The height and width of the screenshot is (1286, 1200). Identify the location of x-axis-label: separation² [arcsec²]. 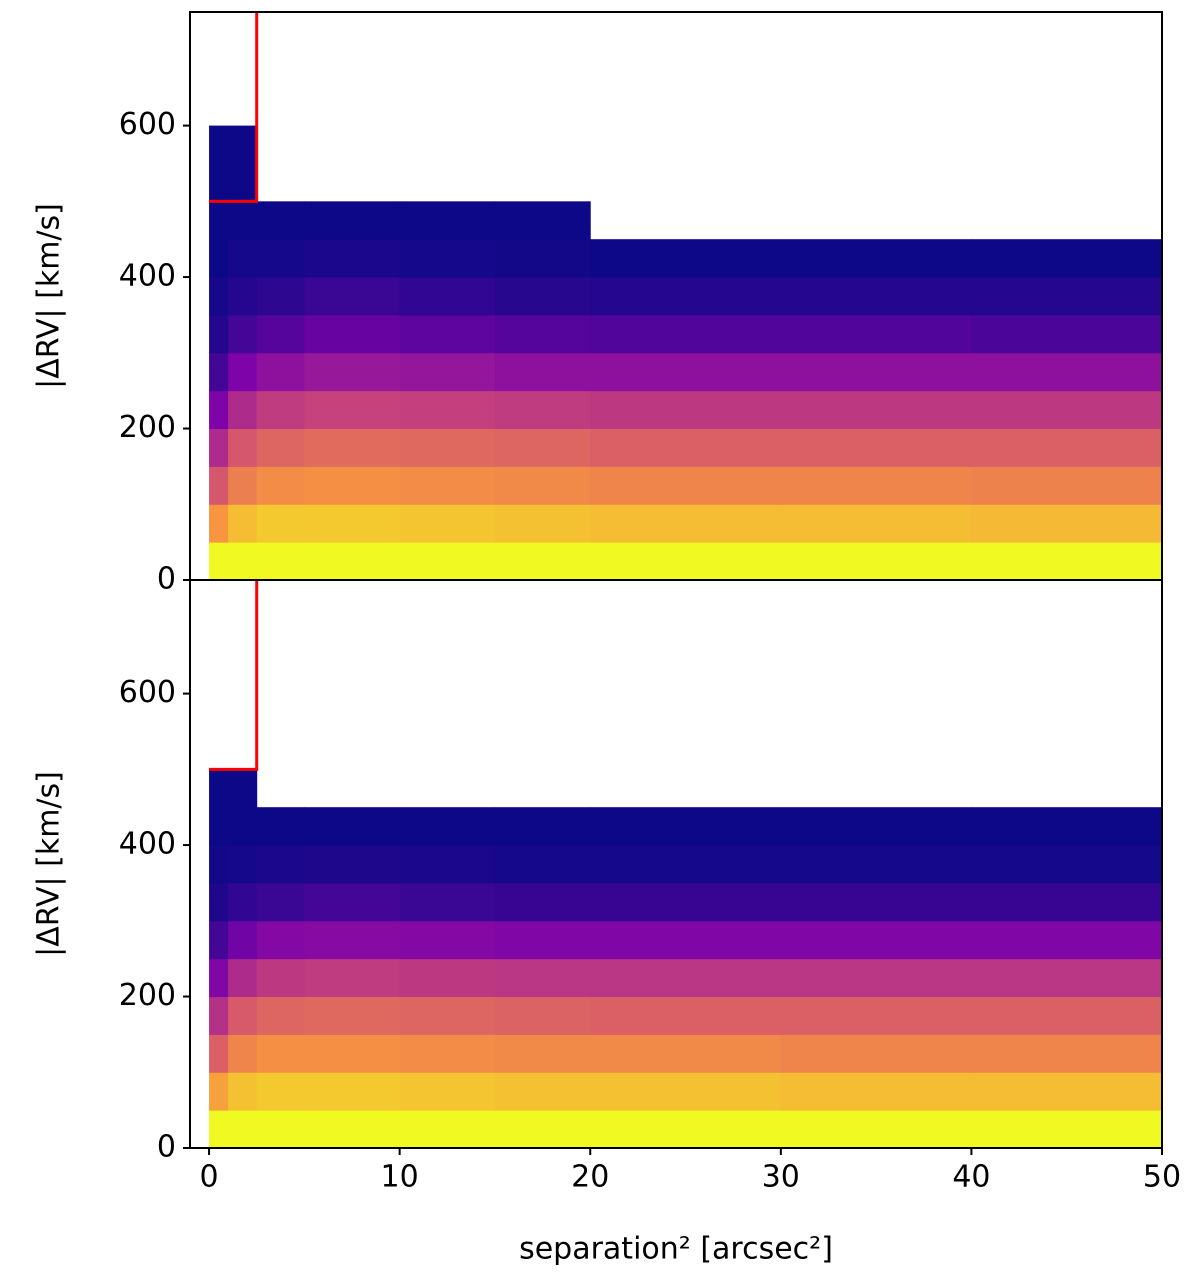
(676, 1249).